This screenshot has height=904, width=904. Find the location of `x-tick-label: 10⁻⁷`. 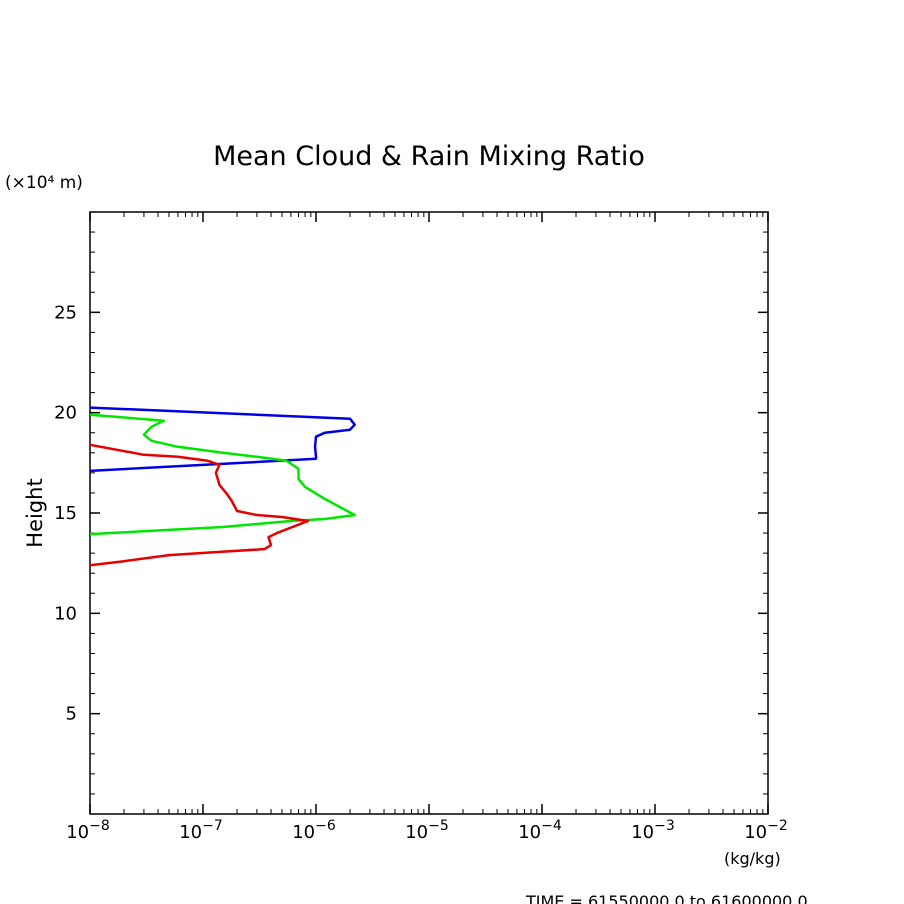

x-tick-label: 10⁻⁷ is located at coordinates (201, 830).